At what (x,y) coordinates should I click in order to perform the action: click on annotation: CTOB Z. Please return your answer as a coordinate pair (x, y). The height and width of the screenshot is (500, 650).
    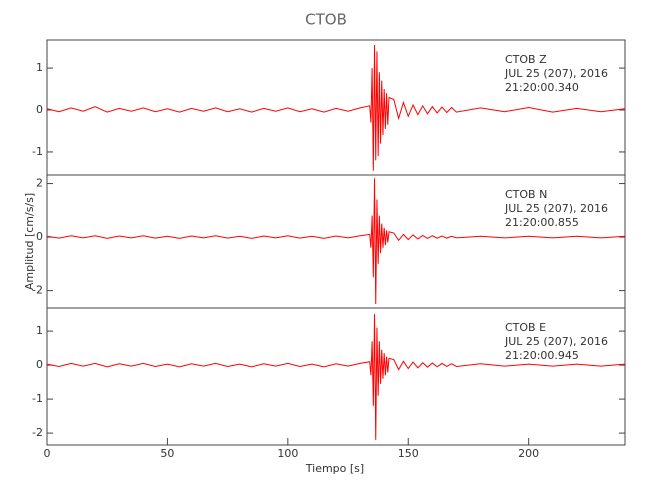
    Looking at the image, I should click on (526, 59).